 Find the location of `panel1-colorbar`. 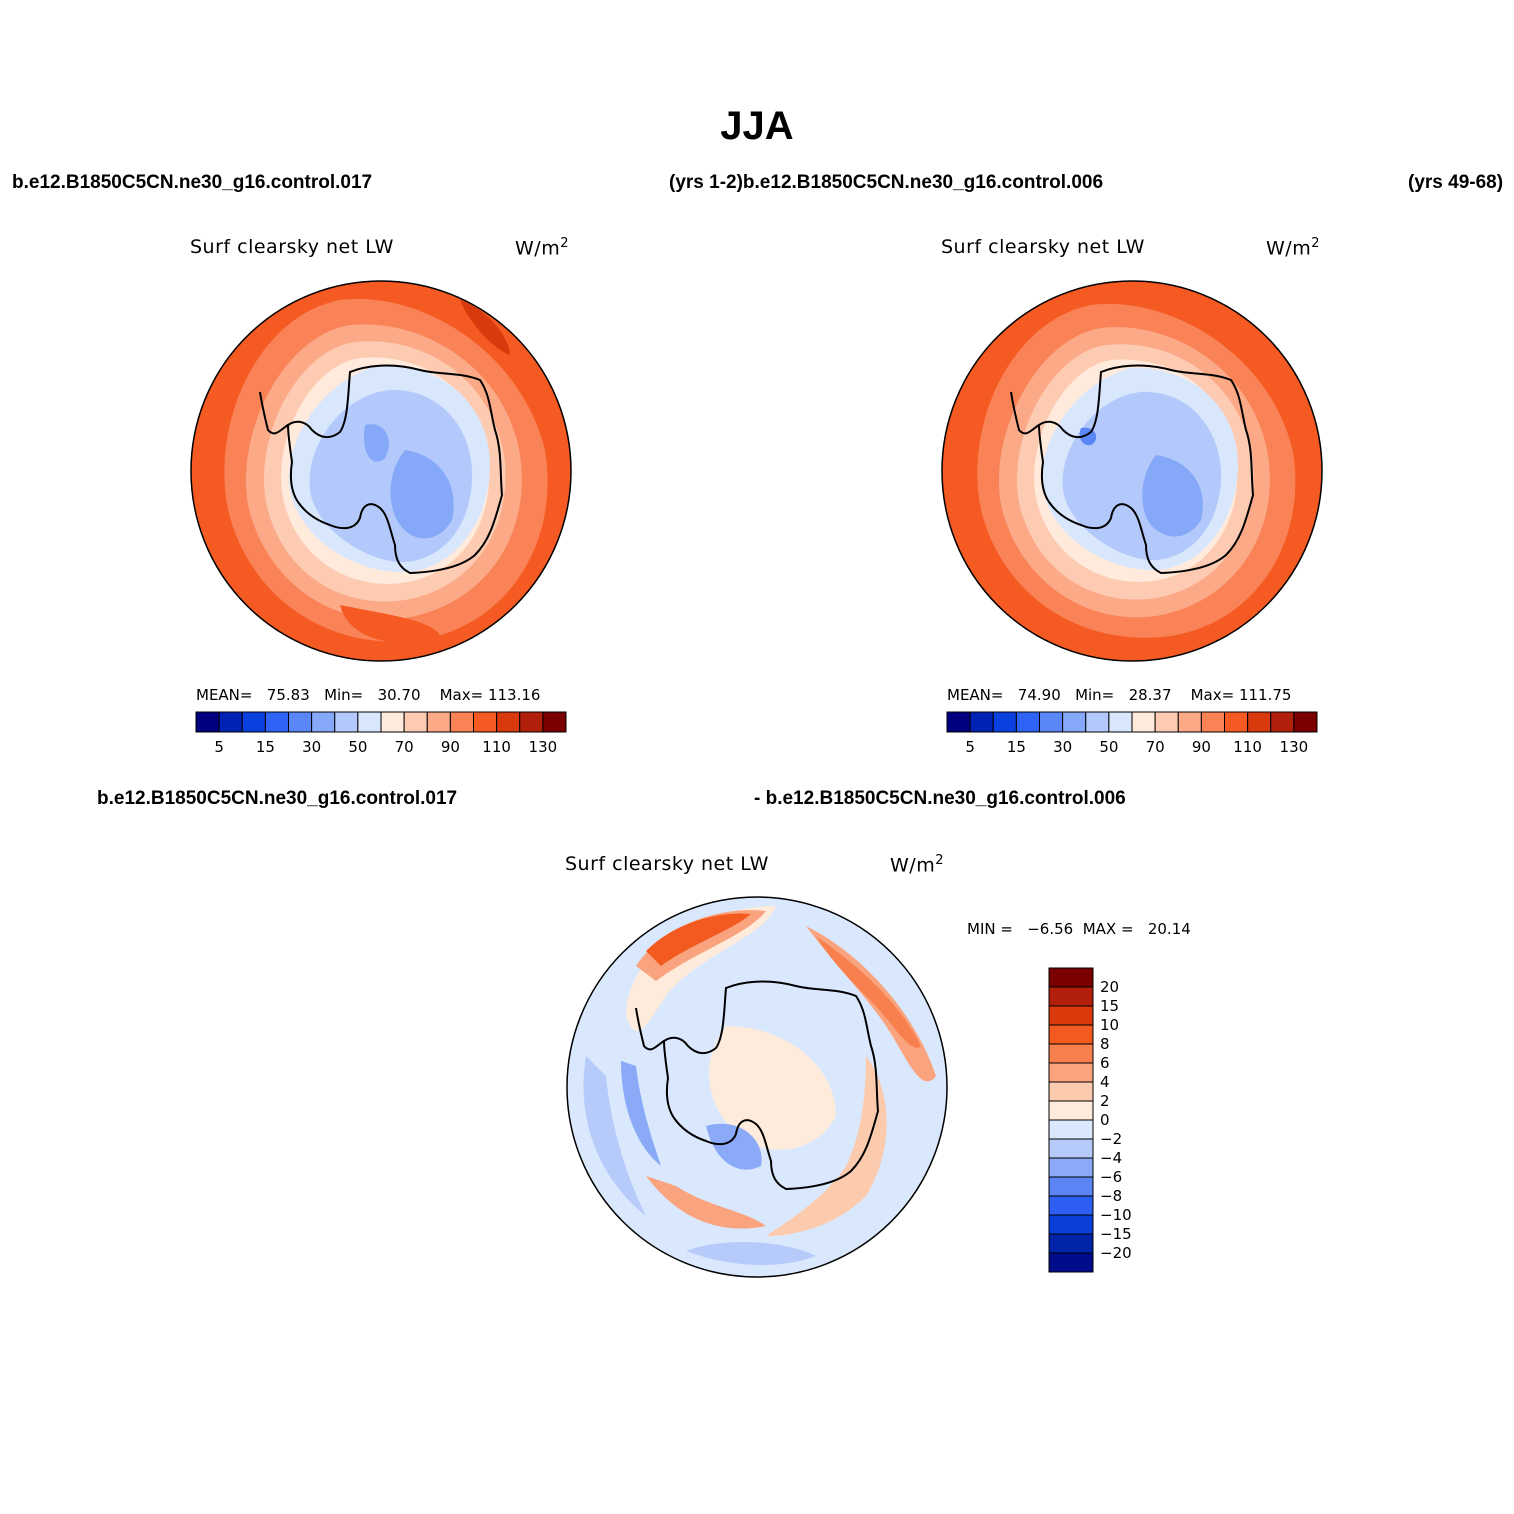

panel1-colorbar is located at coordinates (381, 722).